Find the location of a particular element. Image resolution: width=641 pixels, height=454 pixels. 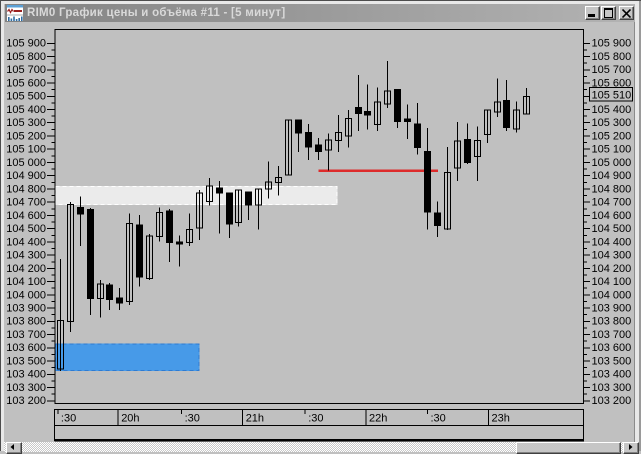

svg-text: 20h is located at coordinates (130, 418).